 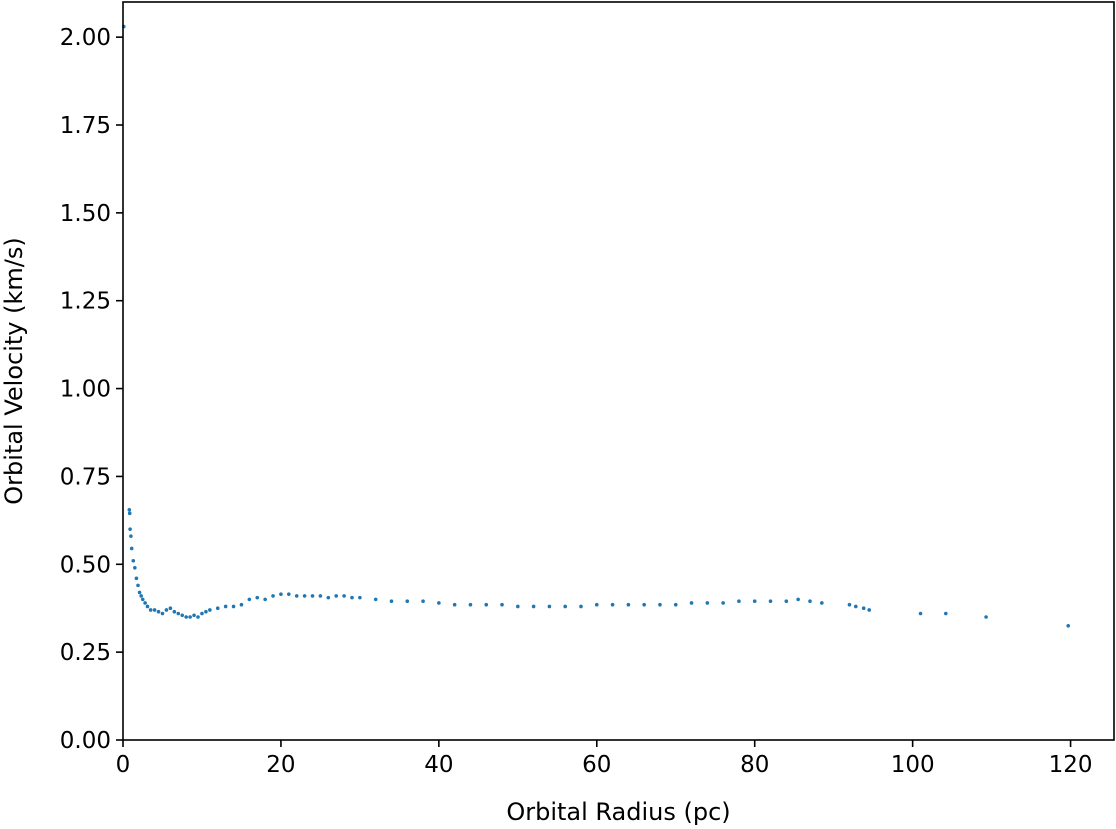 I want to click on x-tick-label: 40, so click(x=438, y=765).